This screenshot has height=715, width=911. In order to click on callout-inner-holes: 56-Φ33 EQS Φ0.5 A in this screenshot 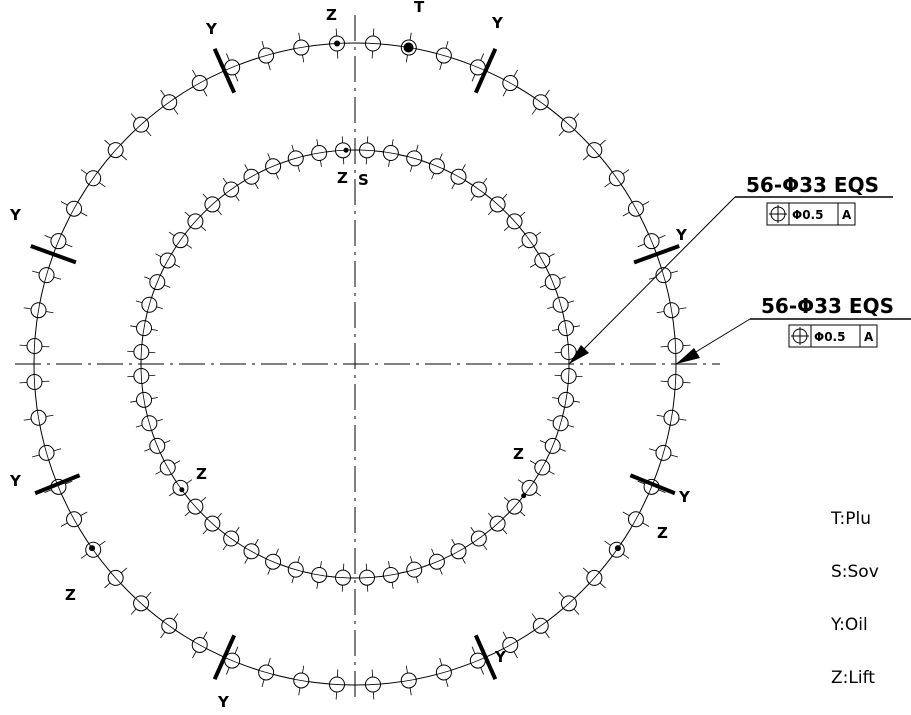, I will do `click(730, 269)`.